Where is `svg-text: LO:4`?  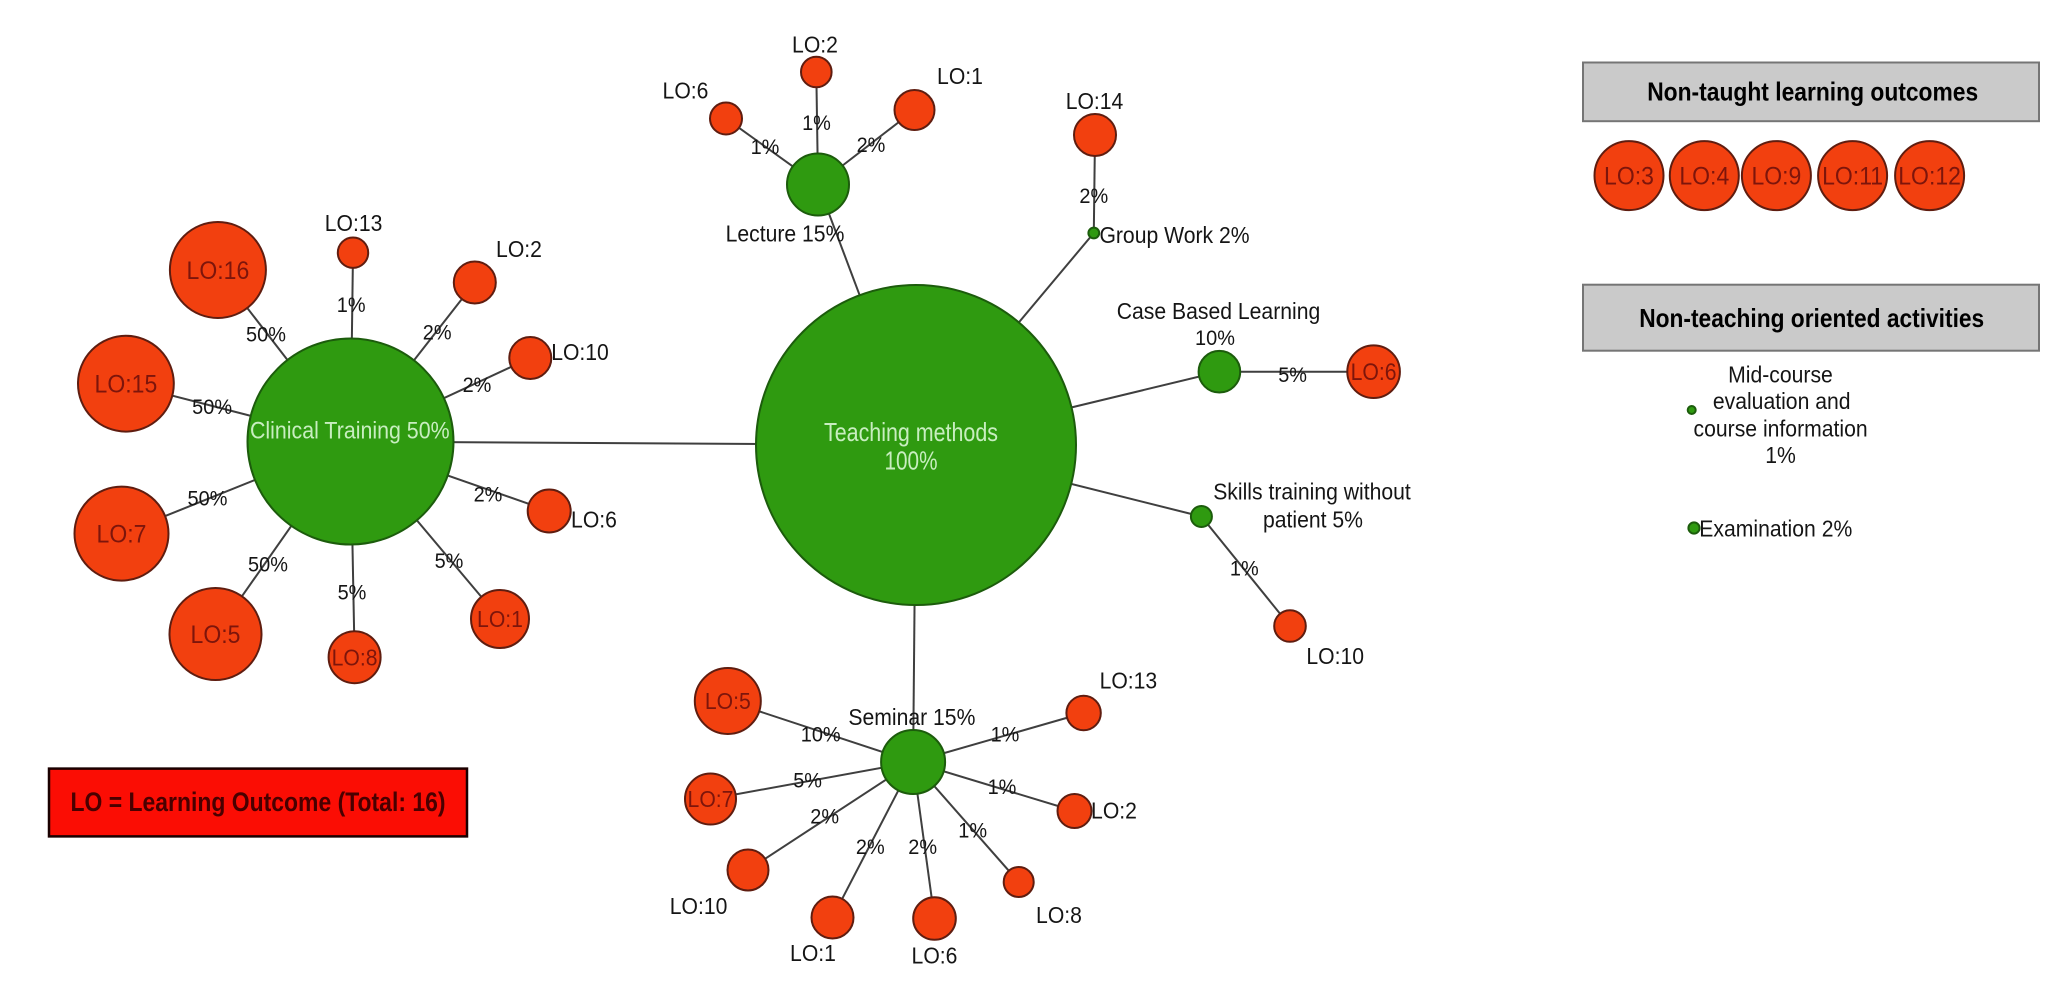
svg-text: LO:4 is located at coordinates (1704, 176).